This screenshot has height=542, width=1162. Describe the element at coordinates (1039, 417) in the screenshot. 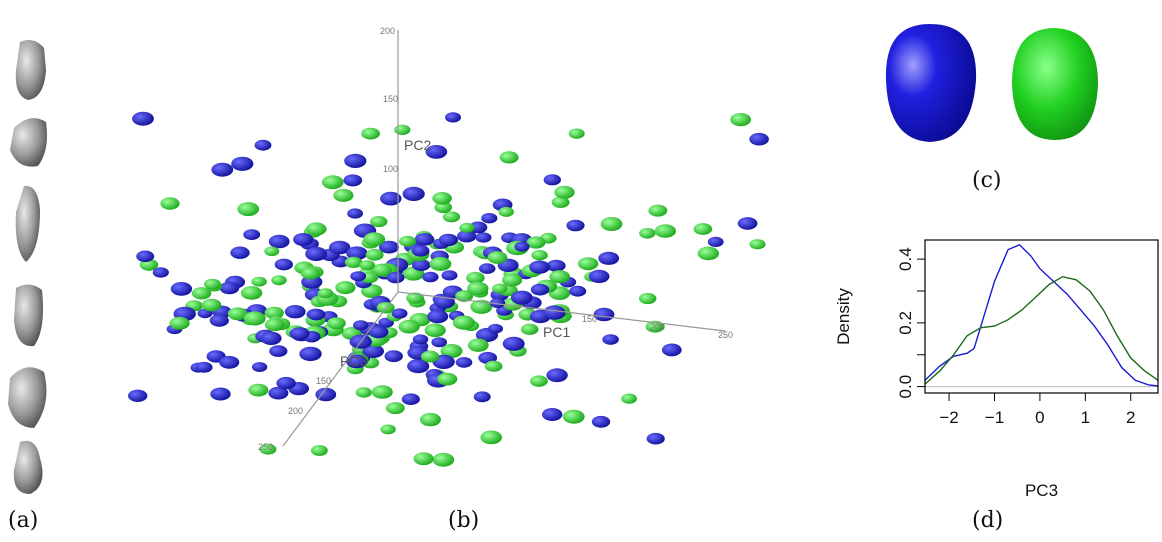

I see `x-tick-label: 0` at that location.